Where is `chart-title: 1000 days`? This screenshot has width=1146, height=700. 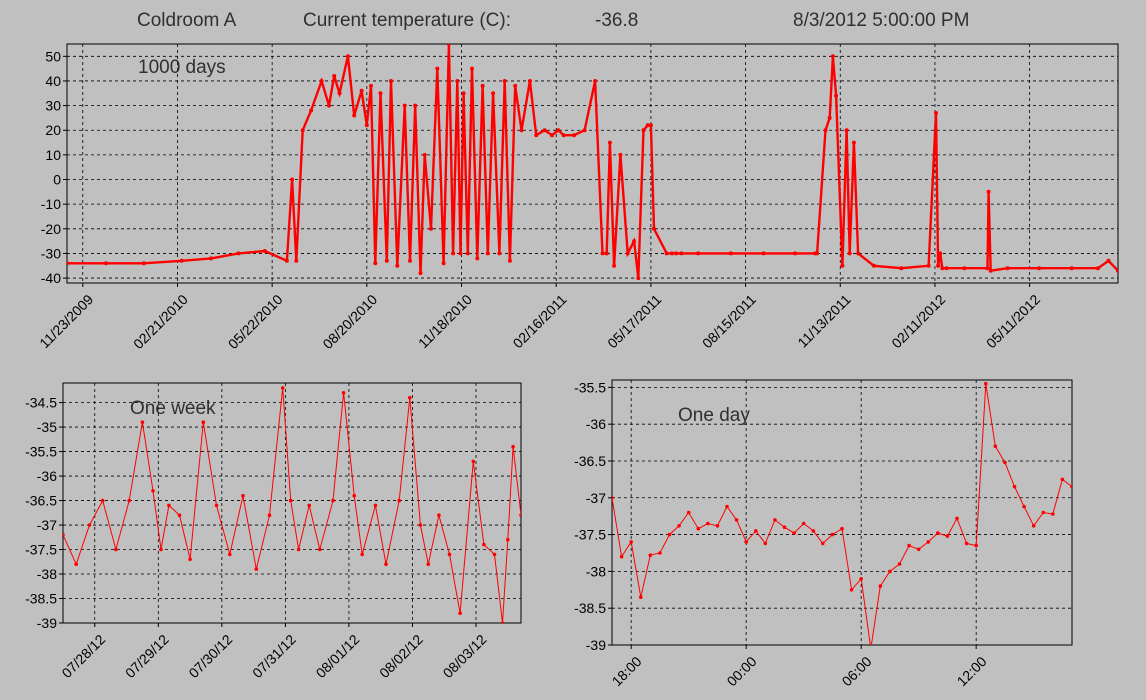
chart-title: 1000 days is located at coordinates (182, 67).